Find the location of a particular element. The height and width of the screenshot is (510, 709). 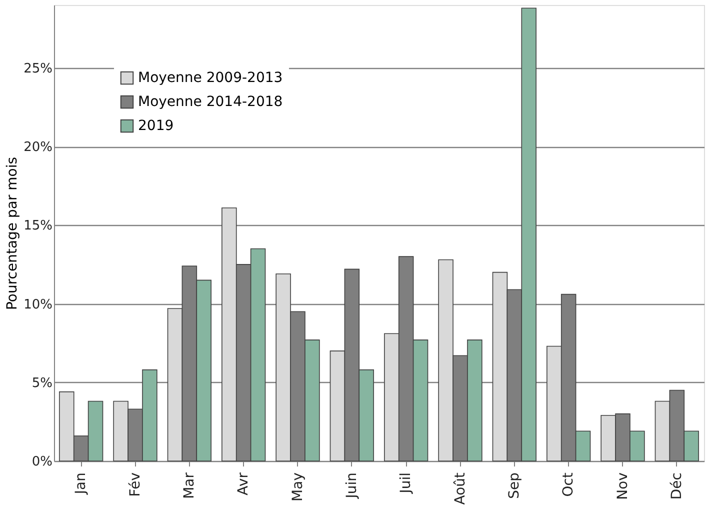

y-tick-label: 10% is located at coordinates (38, 304).